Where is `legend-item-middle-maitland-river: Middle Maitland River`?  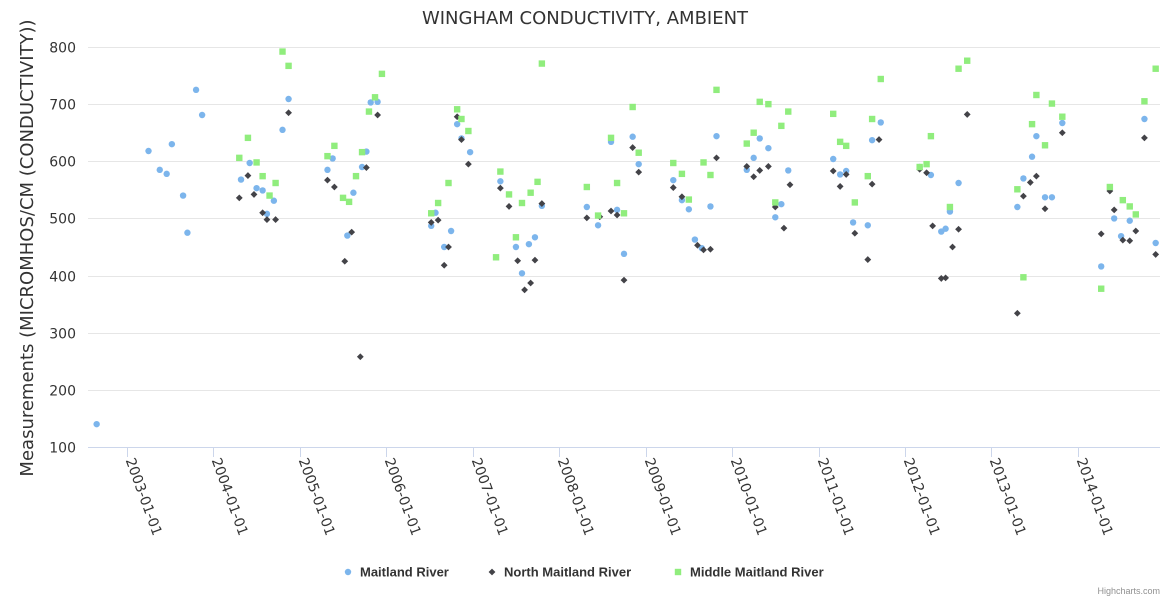
legend-item-middle-maitland-river: Middle Maitland River is located at coordinates (749, 572).